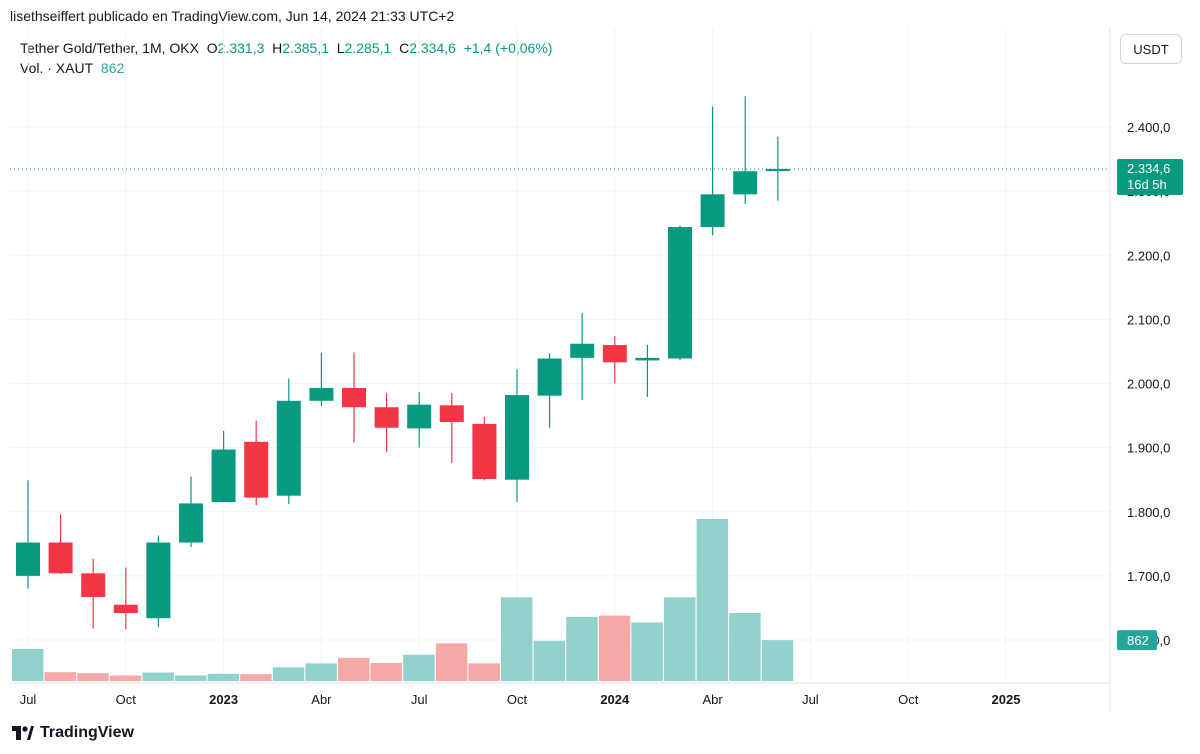  What do you see at coordinates (1148, 576) in the screenshot?
I see `y-tick-label: 1.700,0` at bounding box center [1148, 576].